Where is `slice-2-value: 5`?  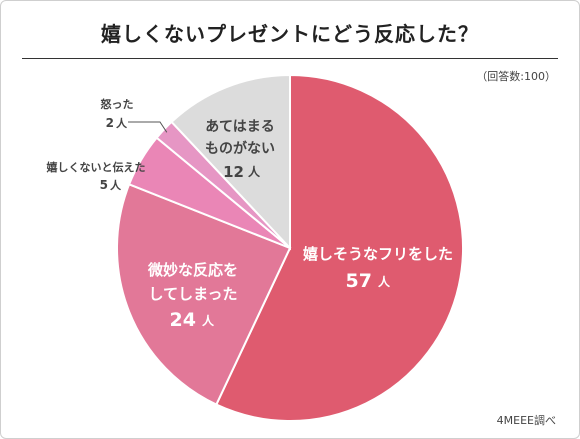 slice-2-value: 5 is located at coordinates (104, 185).